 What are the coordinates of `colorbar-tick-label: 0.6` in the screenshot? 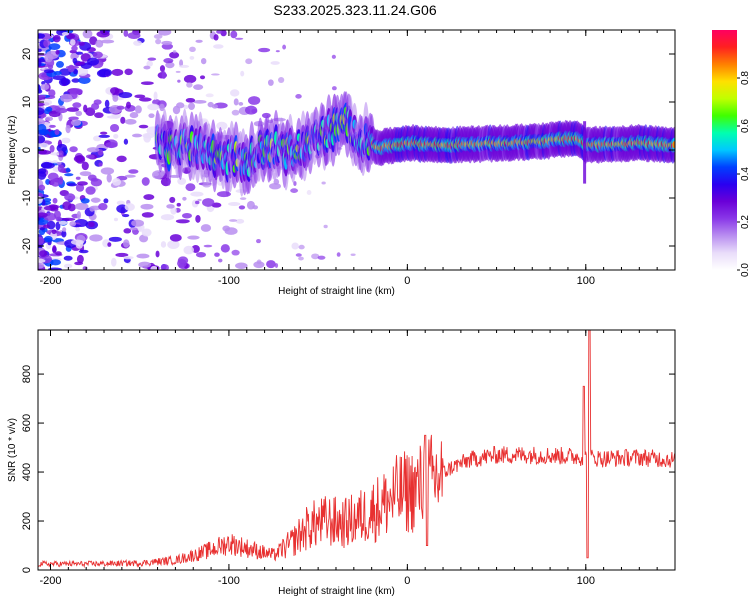 It's located at (745, 126).